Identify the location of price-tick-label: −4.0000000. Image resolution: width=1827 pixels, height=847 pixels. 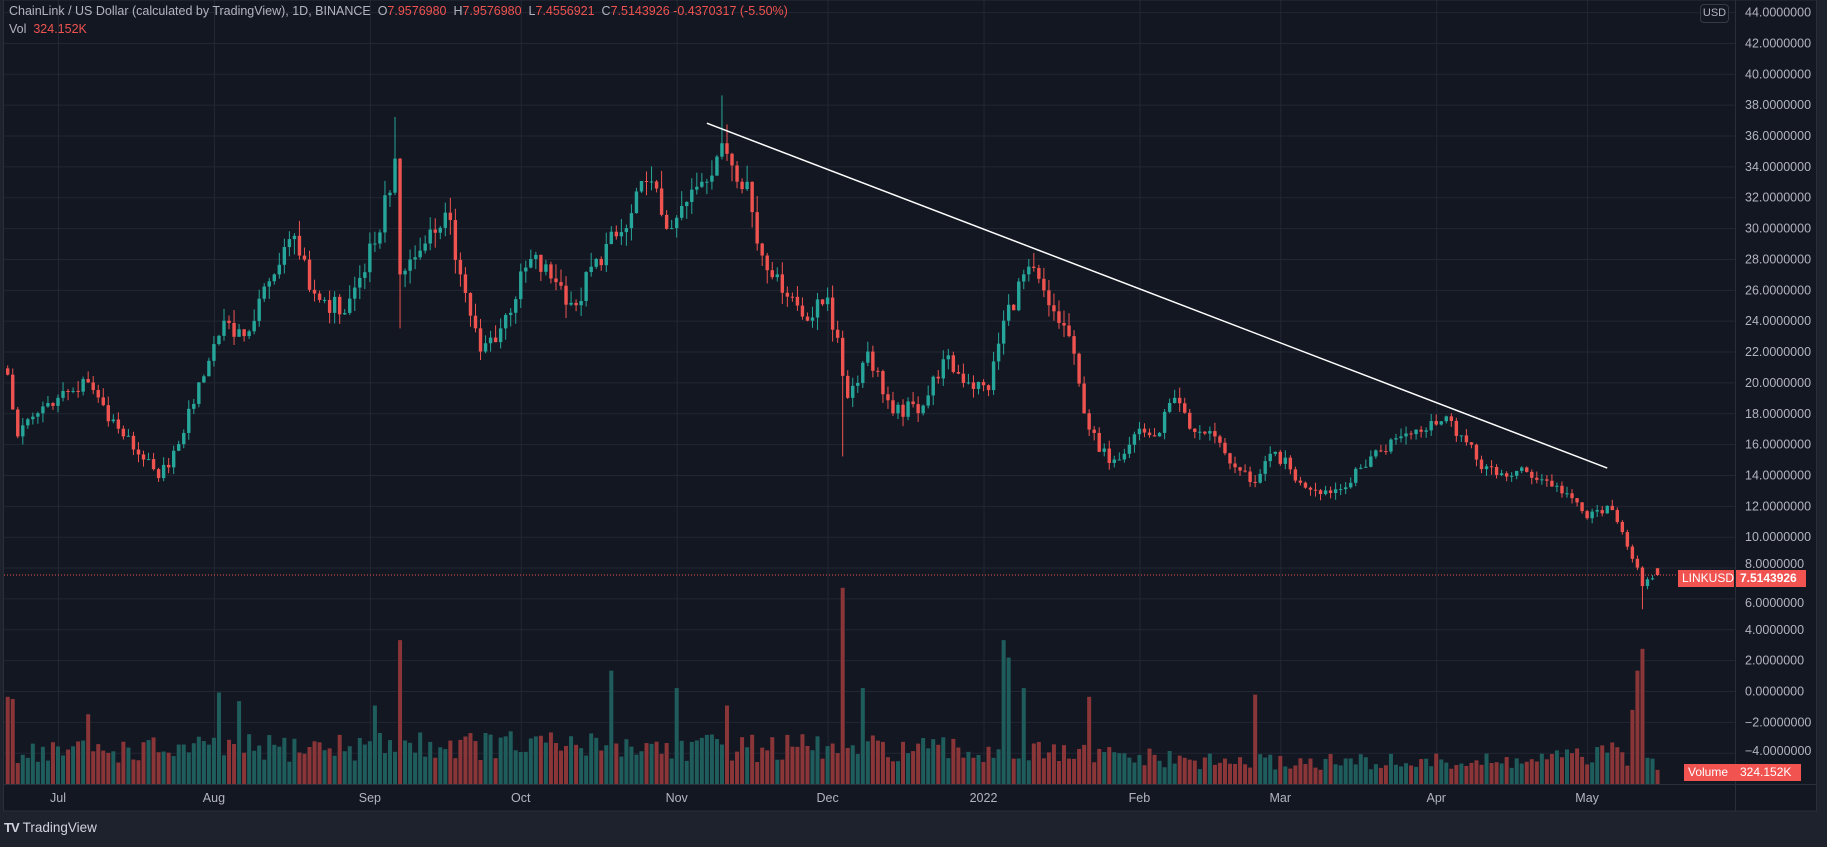
(1778, 751).